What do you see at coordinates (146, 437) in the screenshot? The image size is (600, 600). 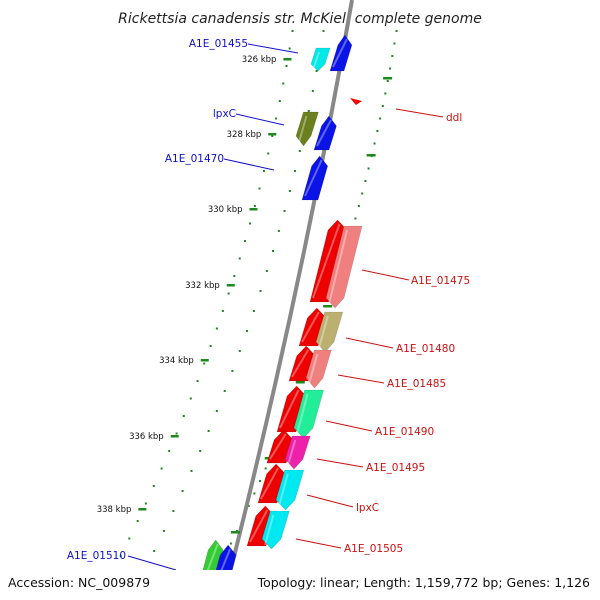 I see `kbp-tick-label: 336 kbp` at bounding box center [146, 437].